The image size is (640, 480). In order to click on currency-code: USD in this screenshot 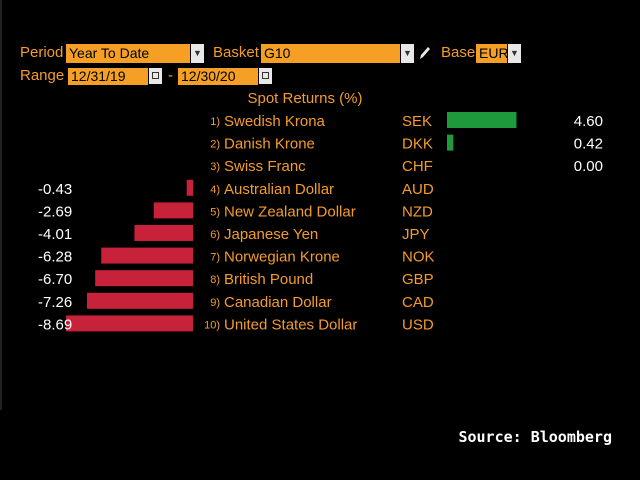, I will do `click(418, 324)`.